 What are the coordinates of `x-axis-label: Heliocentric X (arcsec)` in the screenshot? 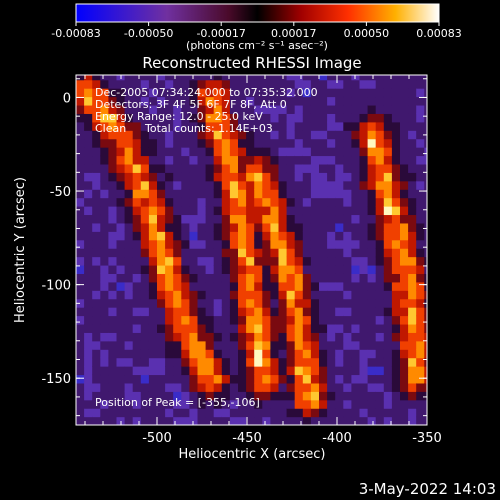 It's located at (252, 454).